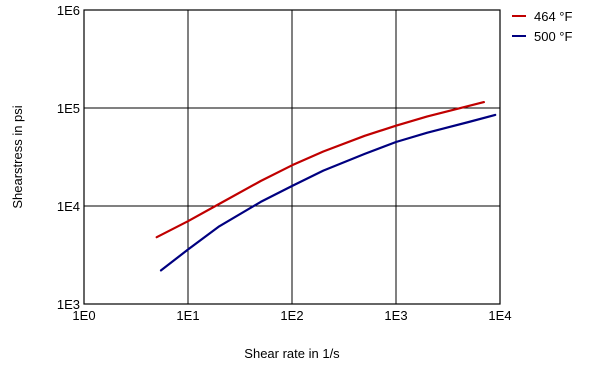 The image size is (604, 369). What do you see at coordinates (68, 304) in the screenshot?
I see `y-tick-label: 1E3` at bounding box center [68, 304].